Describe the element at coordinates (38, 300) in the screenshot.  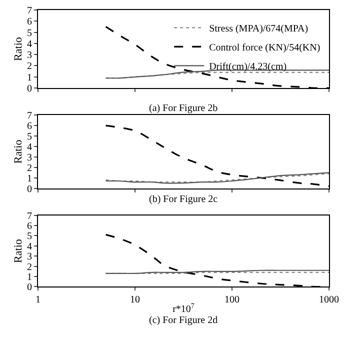
I see `x-tick-label: 1` at that location.